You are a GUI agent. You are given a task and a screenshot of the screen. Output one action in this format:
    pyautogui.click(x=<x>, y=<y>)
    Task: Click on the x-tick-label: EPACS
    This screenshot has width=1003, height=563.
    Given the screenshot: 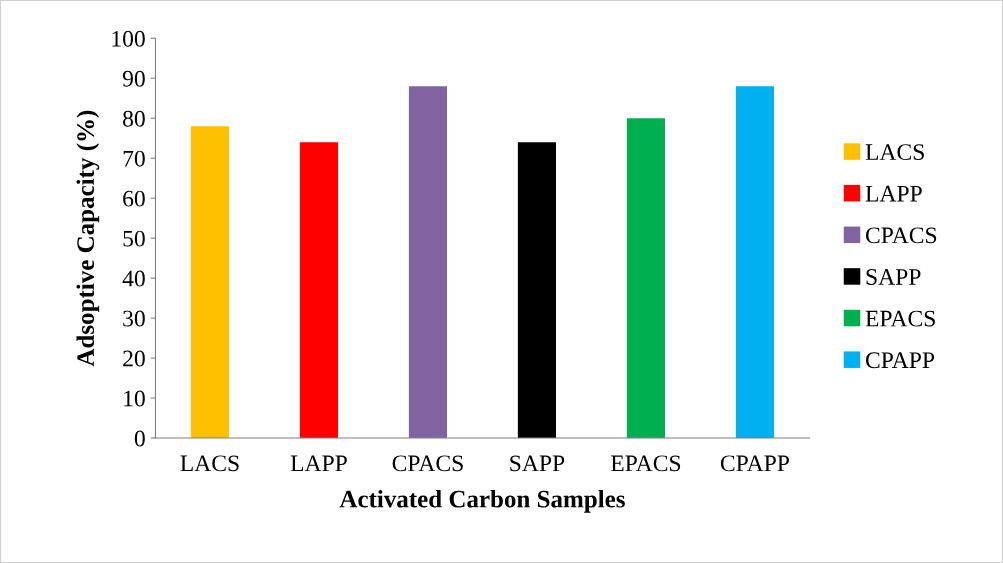 What is the action you would take?
    pyautogui.click(x=645, y=463)
    